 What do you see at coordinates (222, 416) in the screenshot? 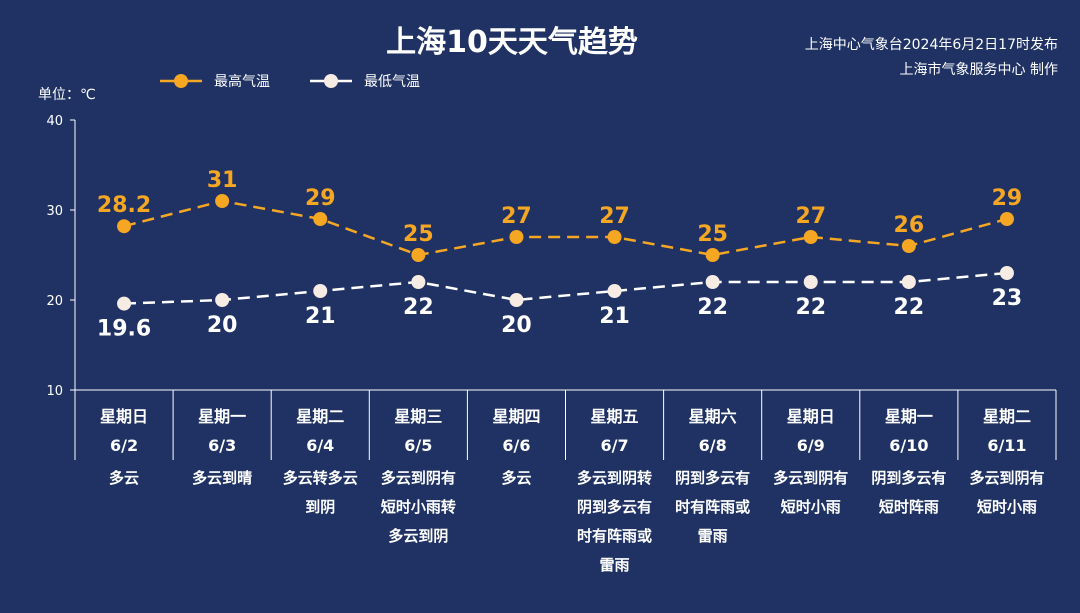
I see `day-label: 星期一` at bounding box center [222, 416].